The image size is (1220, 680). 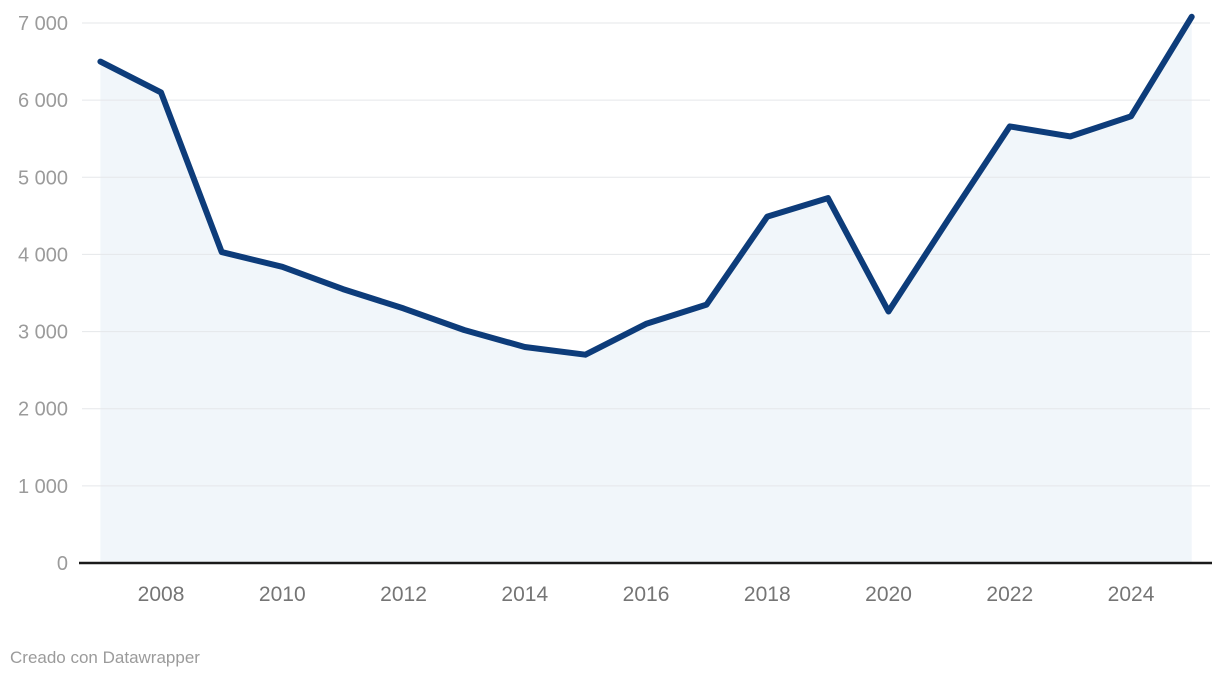 I want to click on y-tick-label: 3 000, so click(x=43, y=333).